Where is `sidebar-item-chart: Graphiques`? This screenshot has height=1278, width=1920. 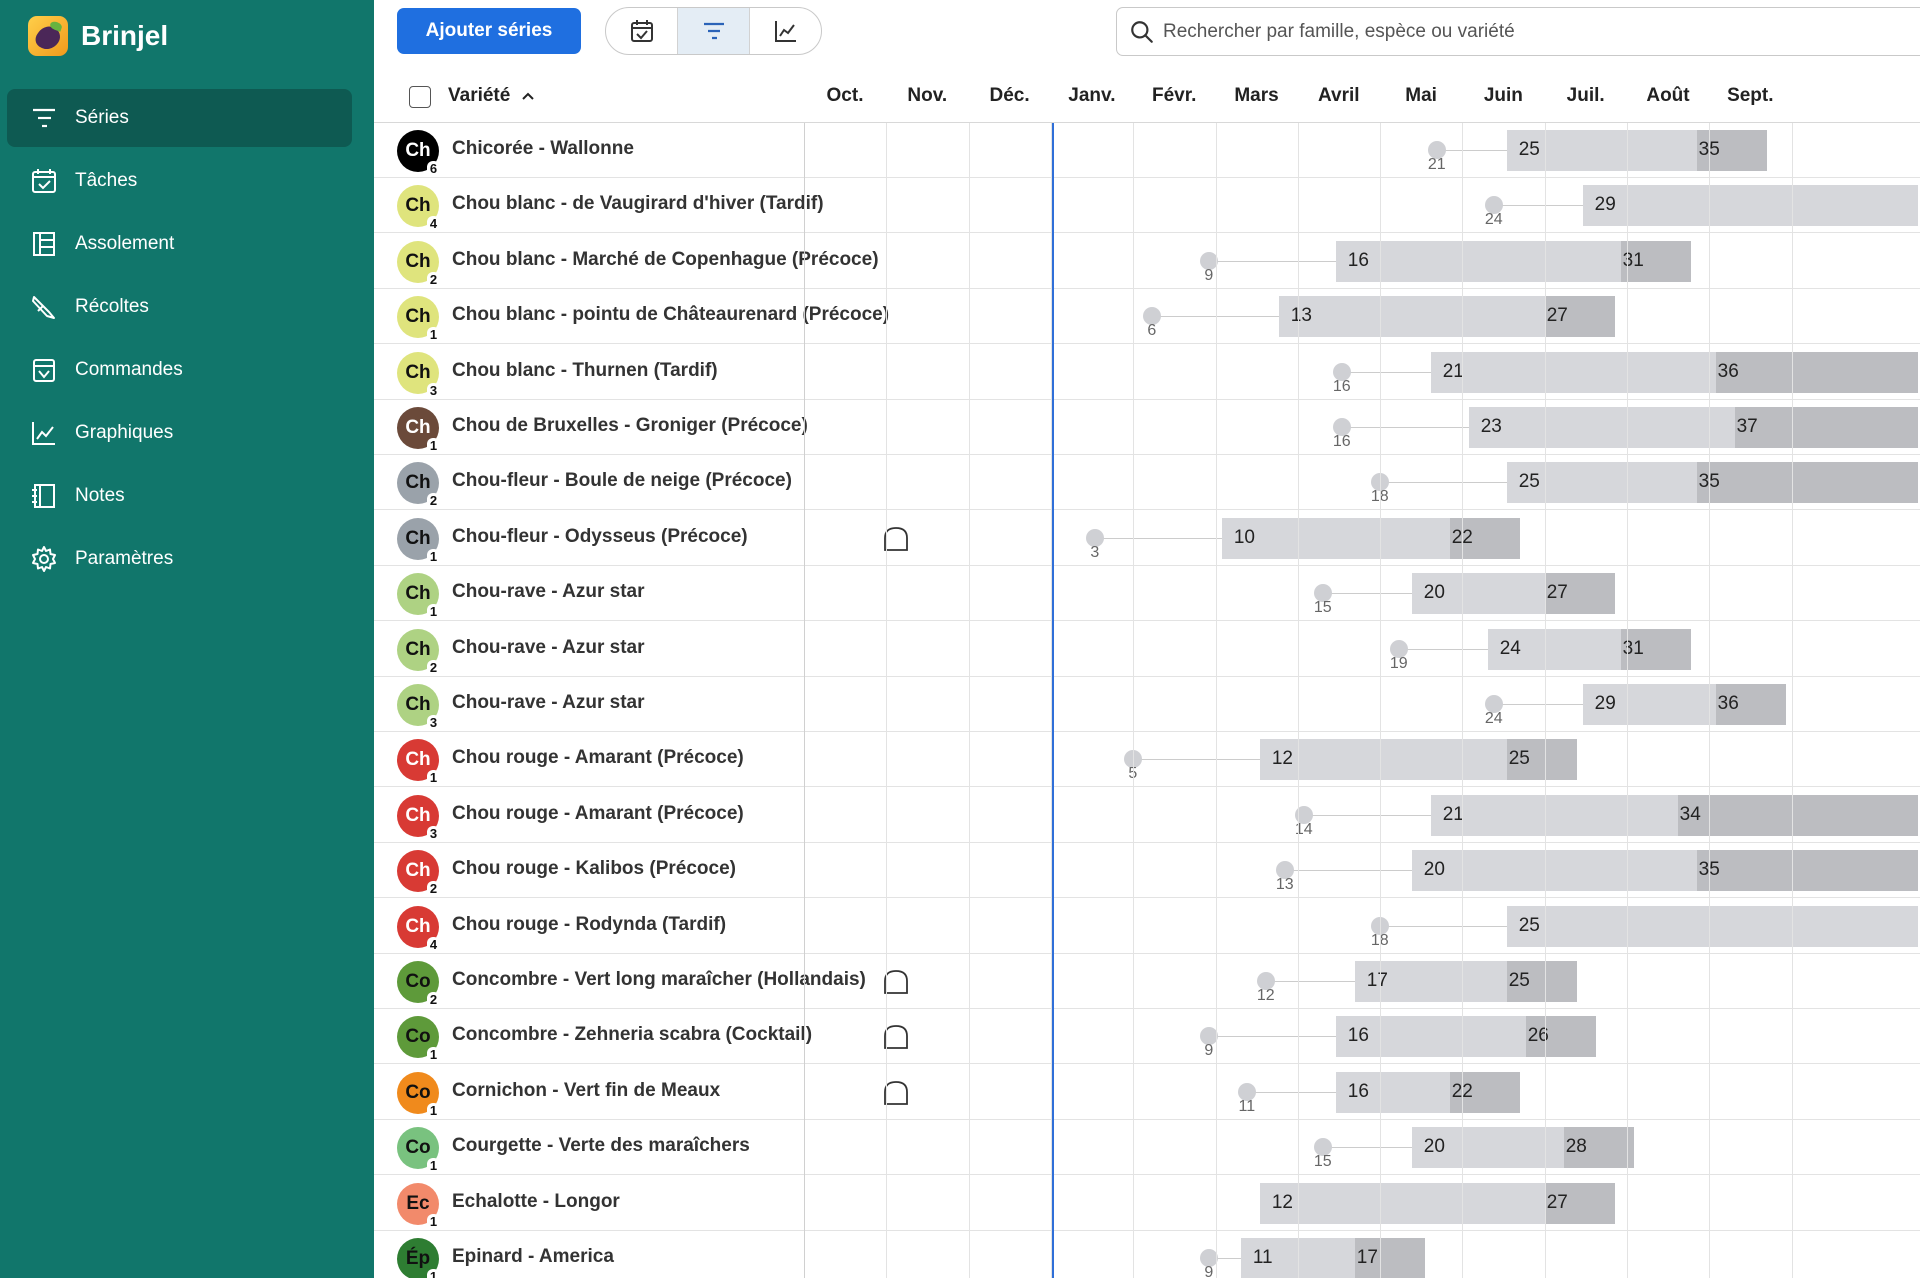 sidebar-item-chart: Graphiques is located at coordinates (179, 433).